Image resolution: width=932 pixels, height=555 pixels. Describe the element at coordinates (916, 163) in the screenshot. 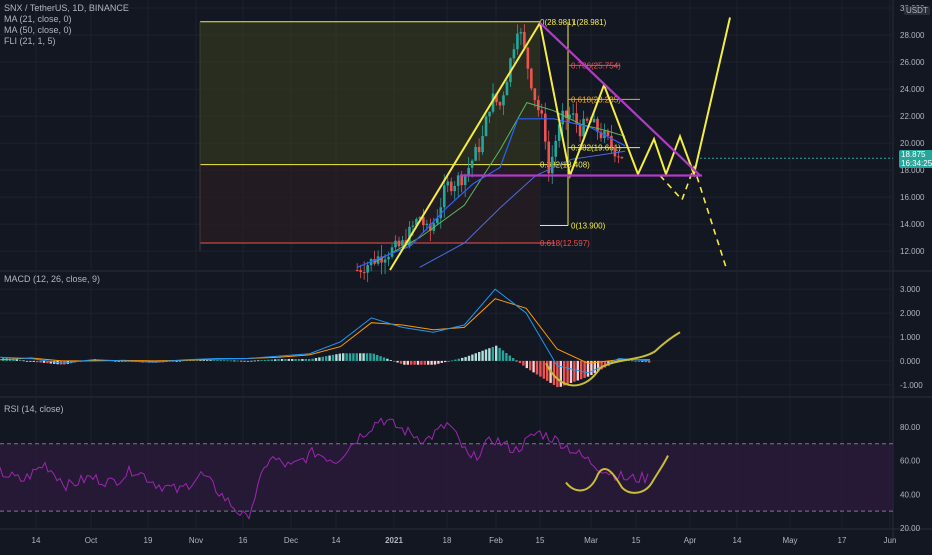

I see `countdown: 16:34:25` at that location.